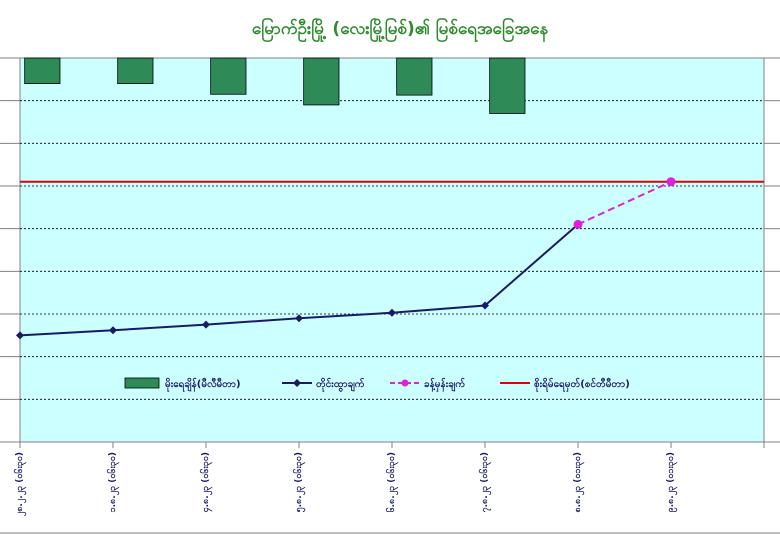 The height and width of the screenshot is (535, 780). What do you see at coordinates (299, 482) in the screenshot?
I see `x-tick-label: ၅.၈.၂၃ (၀၆း၃၀)` at bounding box center [299, 482].